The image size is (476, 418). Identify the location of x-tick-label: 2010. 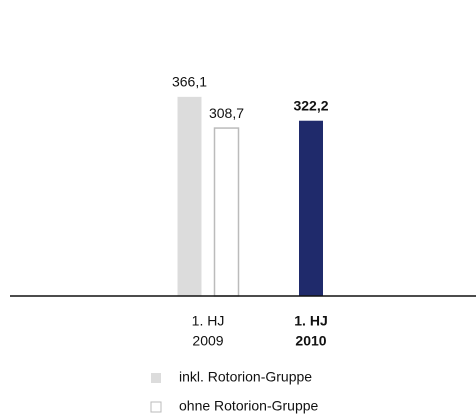
(310, 341).